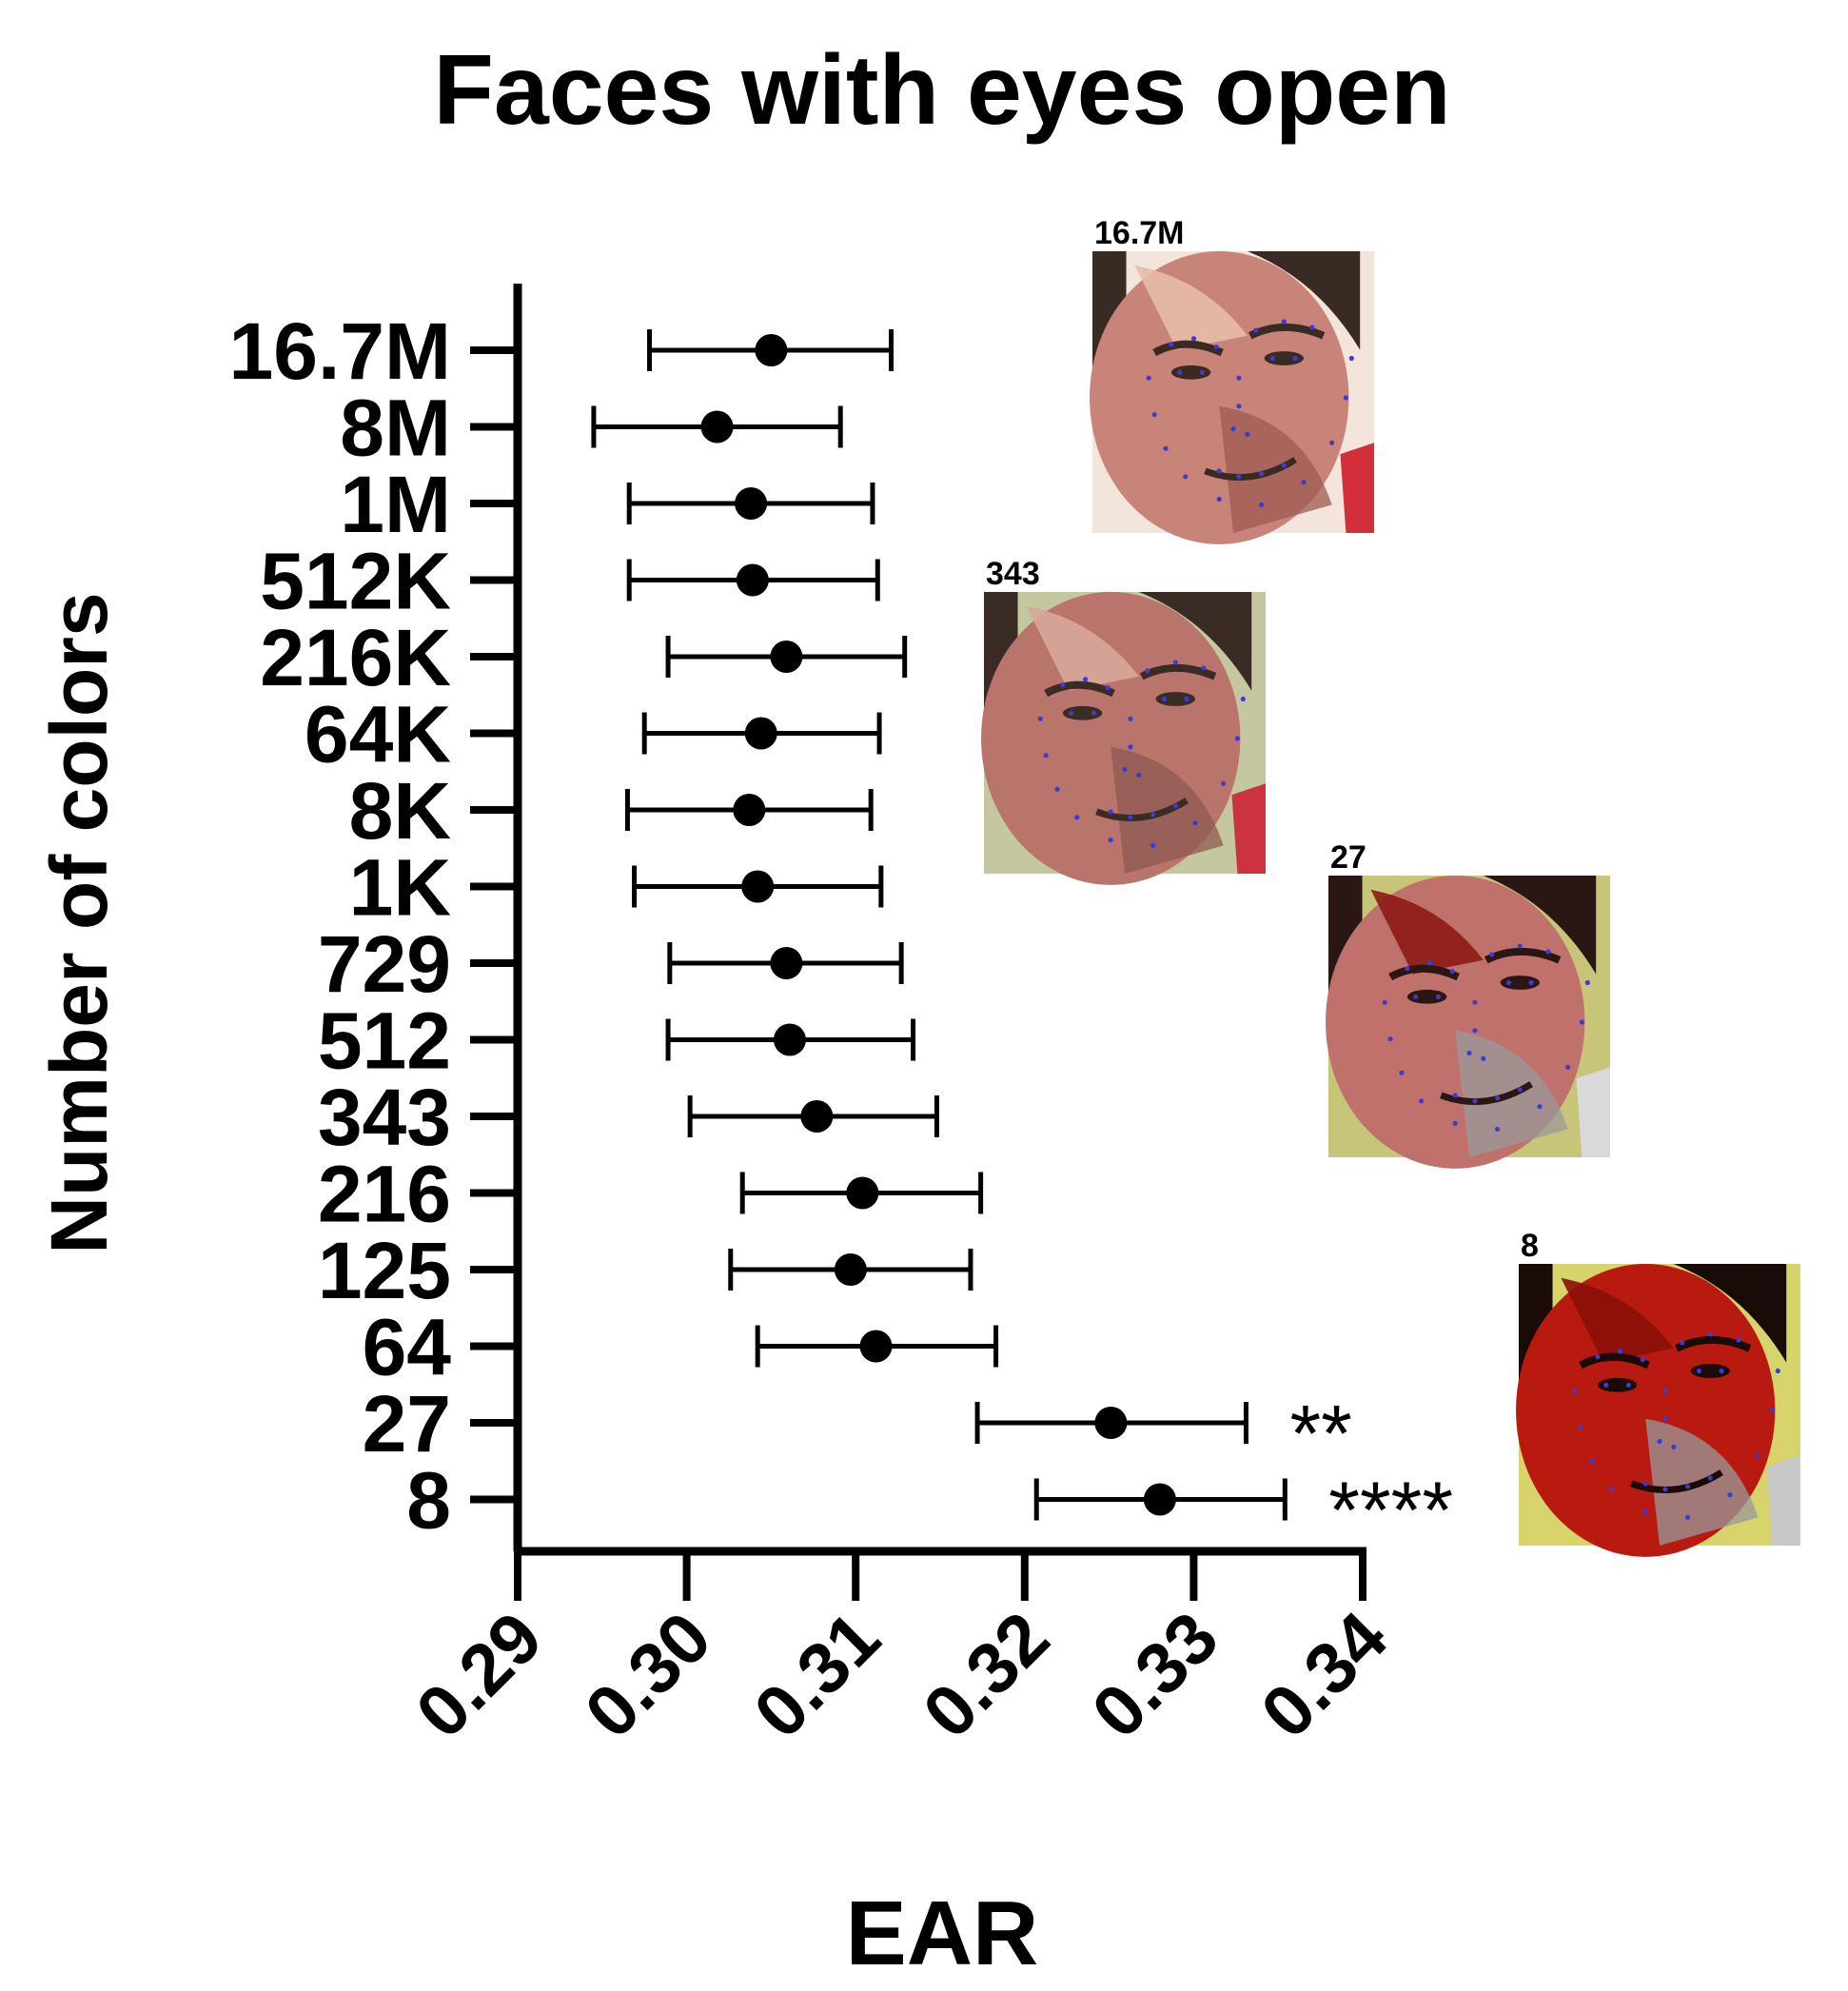 The width and height of the screenshot is (1848, 1991). Describe the element at coordinates (400, 811) in the screenshot. I see `y-tick-label: 8K` at that location.